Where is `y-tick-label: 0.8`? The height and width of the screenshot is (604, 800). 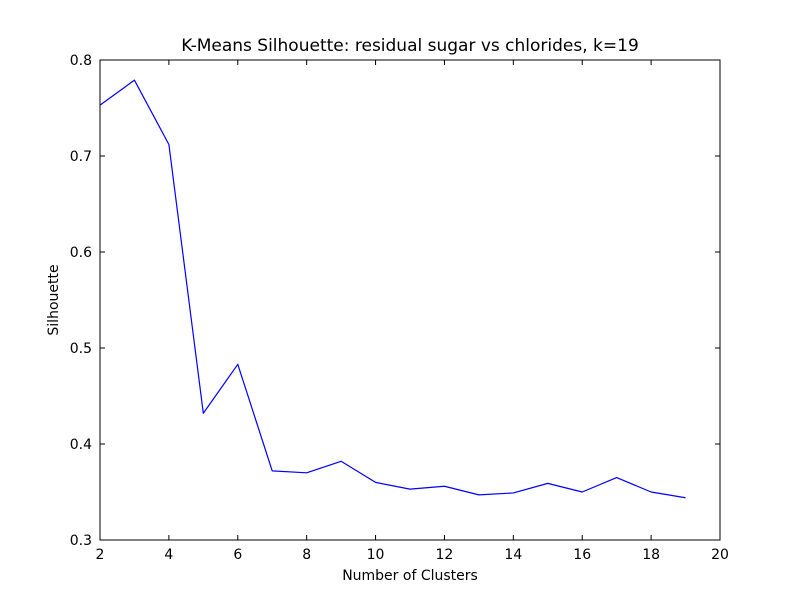
y-tick-label: 0.8 is located at coordinates (81, 61).